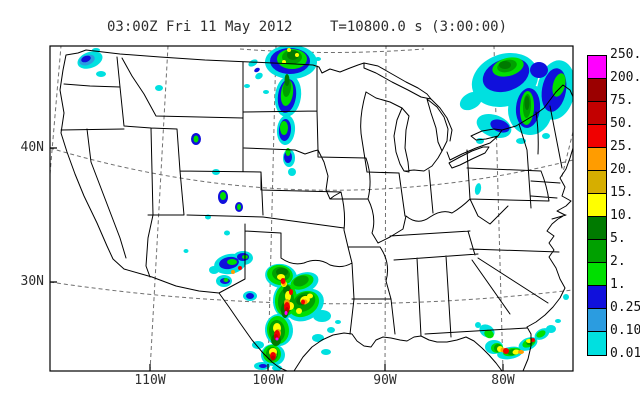 The height and width of the screenshot is (400, 640). What do you see at coordinates (503, 380) in the screenshot?
I see `lon-label-80w: 80W` at bounding box center [503, 380].